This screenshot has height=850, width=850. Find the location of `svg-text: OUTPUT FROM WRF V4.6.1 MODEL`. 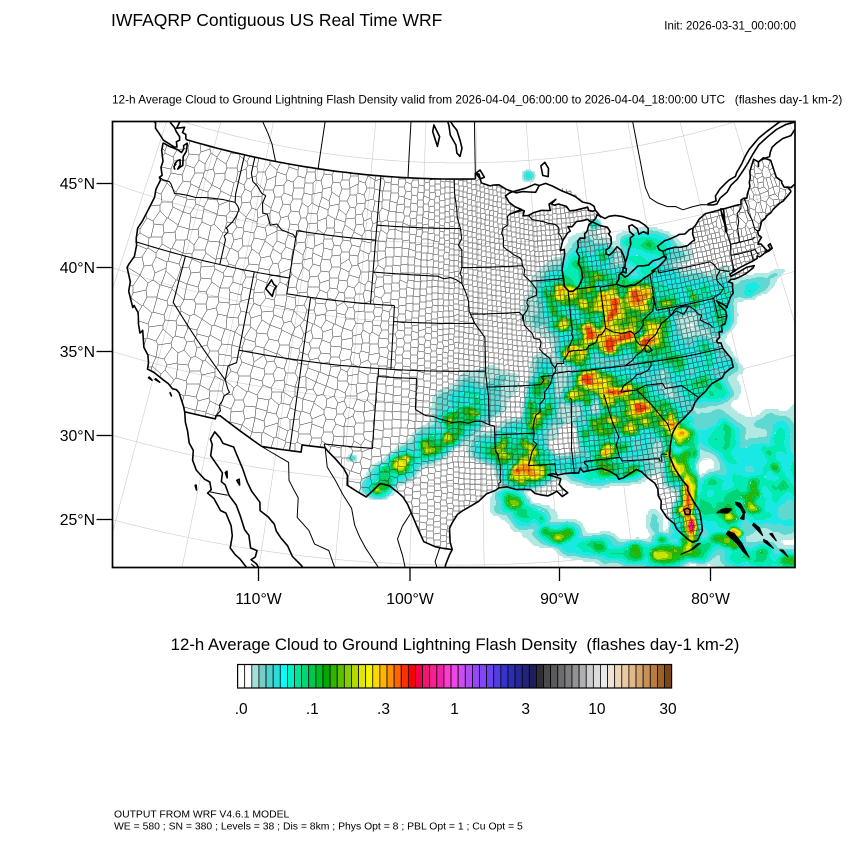

svg-text: OUTPUT FROM WRF V4.6.1 MODEL is located at coordinates (202, 815).